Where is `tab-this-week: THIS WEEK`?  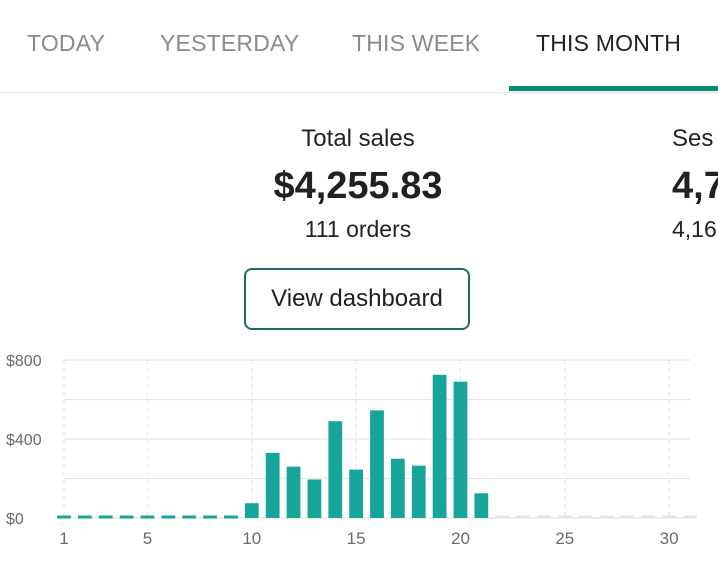 tab-this-week: THIS WEEK is located at coordinates (416, 43).